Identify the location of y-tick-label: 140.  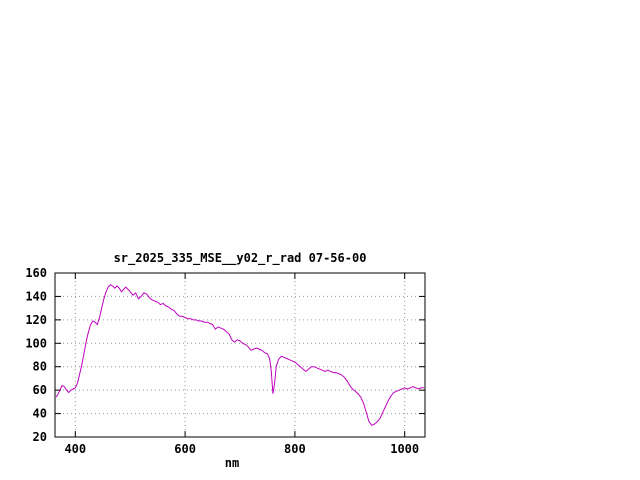
(36, 296).